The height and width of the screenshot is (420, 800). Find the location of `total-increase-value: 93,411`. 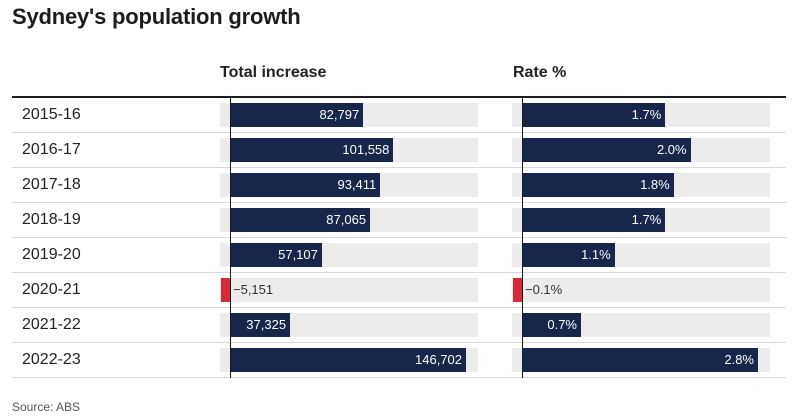

total-increase-value: 93,411 is located at coordinates (357, 184).